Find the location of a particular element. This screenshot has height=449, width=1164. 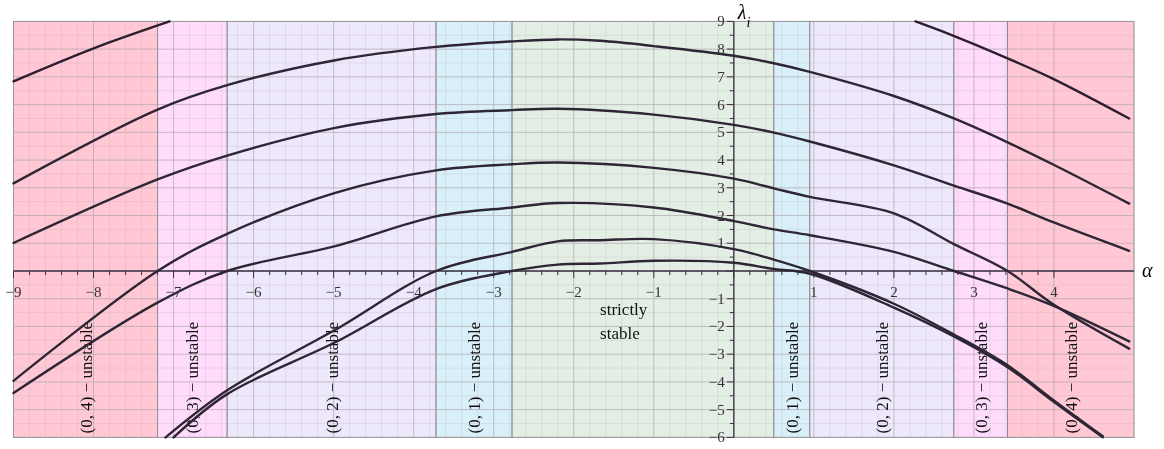

y-tick-label: −4 is located at coordinates (717, 381).